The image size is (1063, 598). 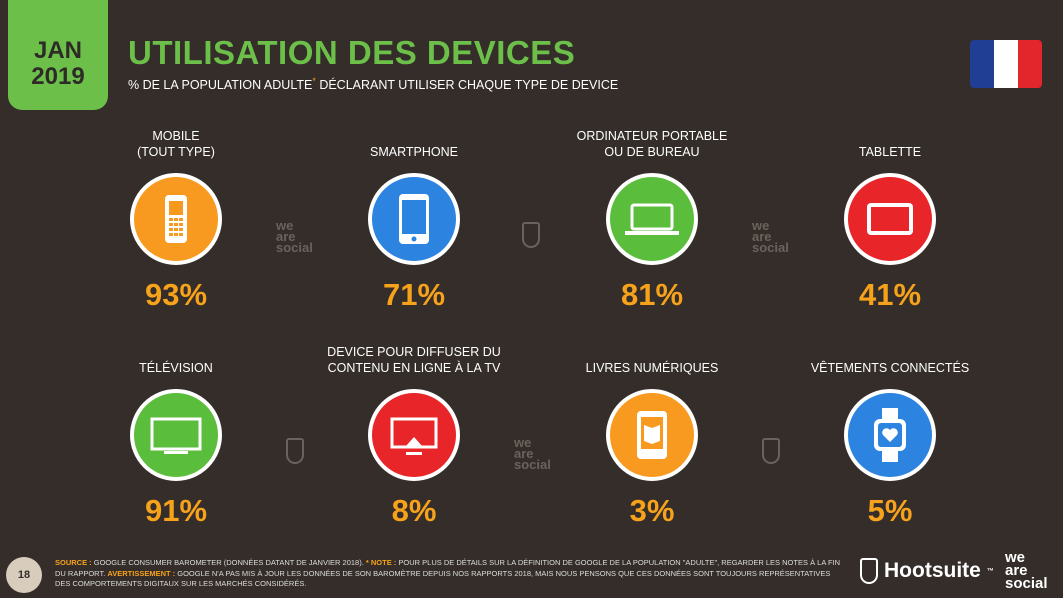 I want to click on device-label: TÉLÉVISION, so click(x=176, y=368).